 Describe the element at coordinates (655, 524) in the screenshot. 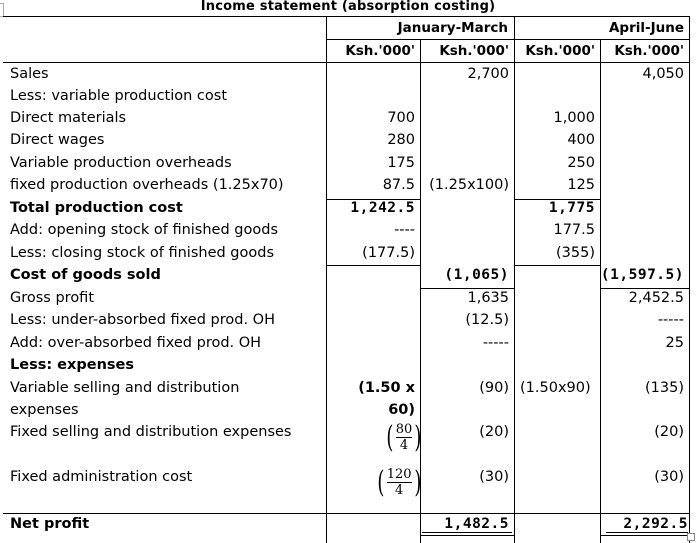

I see `net-profit-apr-jun: 2,292.5` at that location.